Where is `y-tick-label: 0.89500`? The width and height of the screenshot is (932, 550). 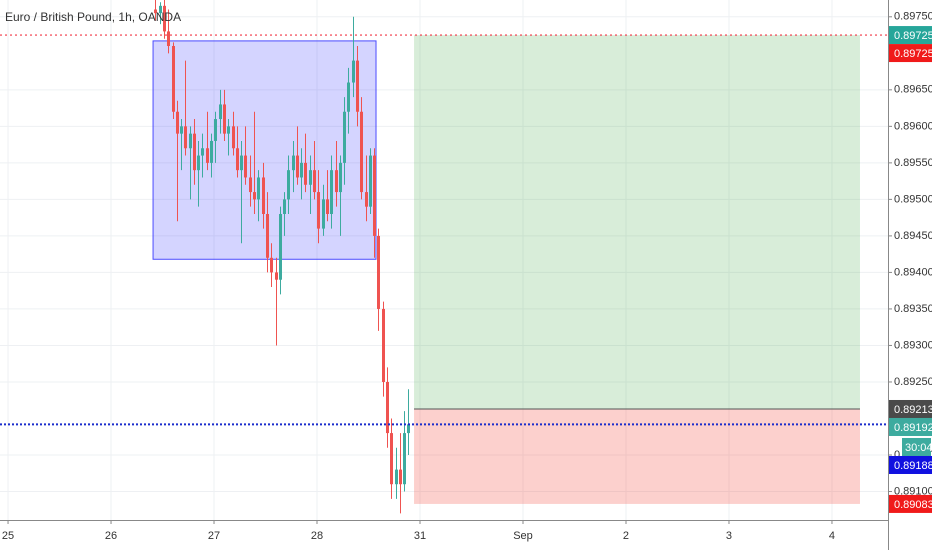 y-tick-label: 0.89500 is located at coordinates (913, 199).